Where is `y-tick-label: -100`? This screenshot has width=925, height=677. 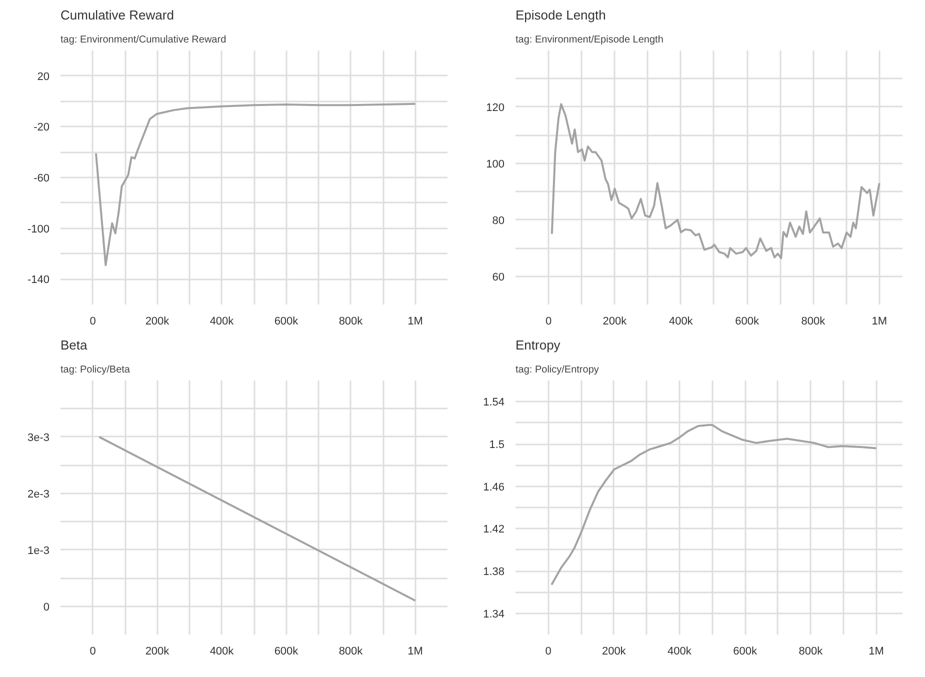
y-tick-label: -100 is located at coordinates (38, 229).